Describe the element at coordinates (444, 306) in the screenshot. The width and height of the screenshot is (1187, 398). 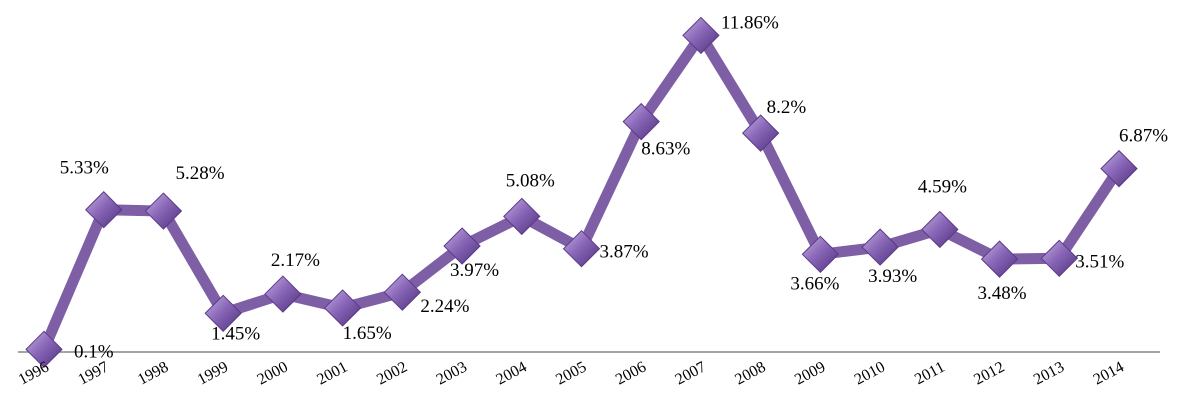
I see `data-label: 2.24%` at that location.